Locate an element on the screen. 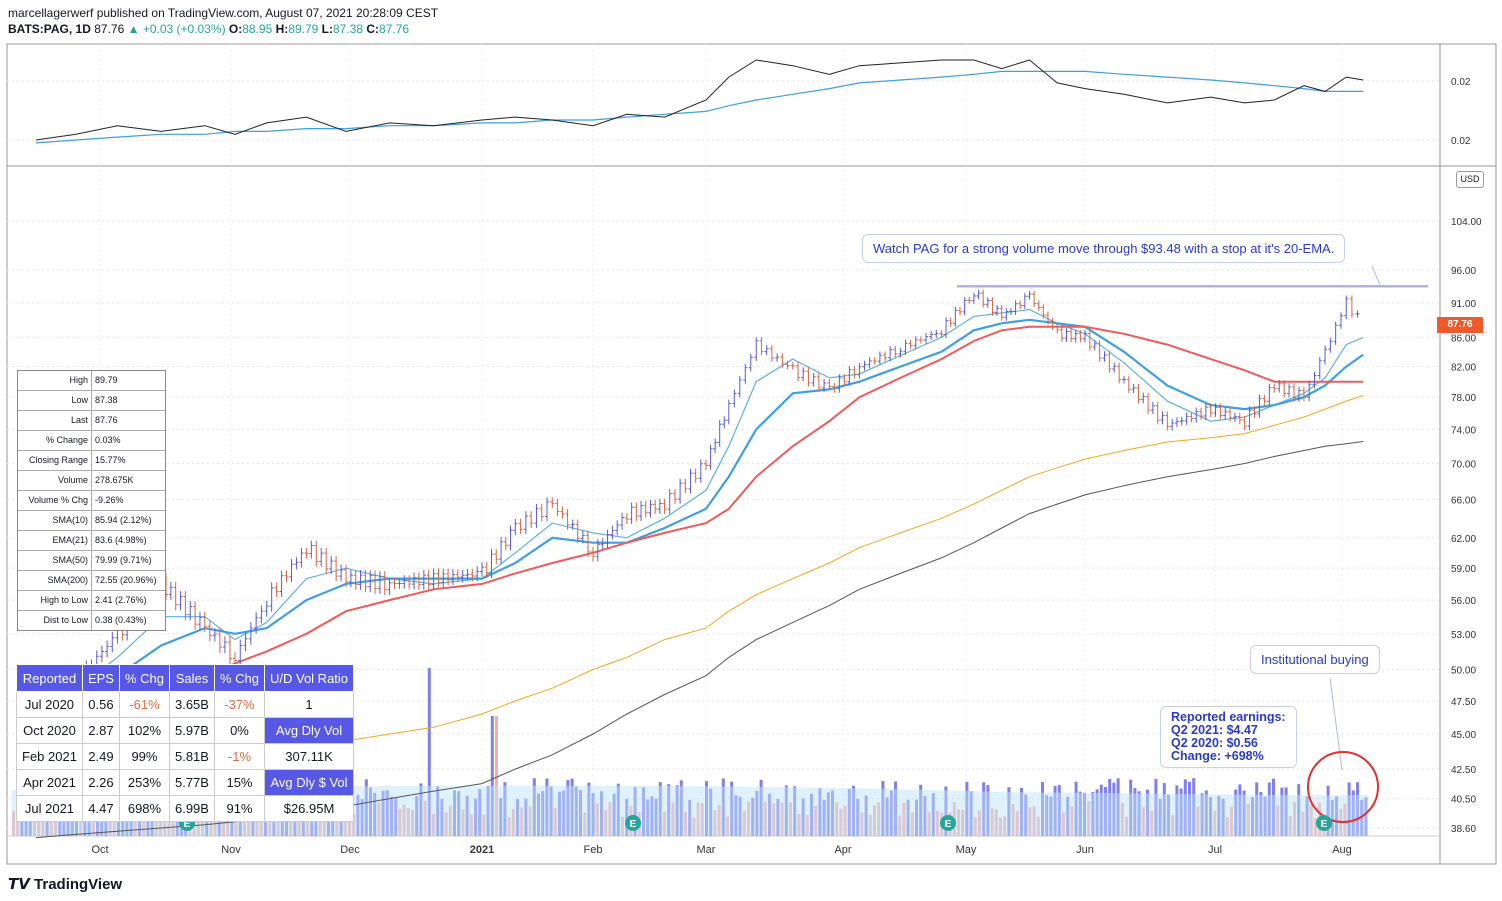 The height and width of the screenshot is (901, 1502). stats-row: High 89.79 is located at coordinates (91, 381).